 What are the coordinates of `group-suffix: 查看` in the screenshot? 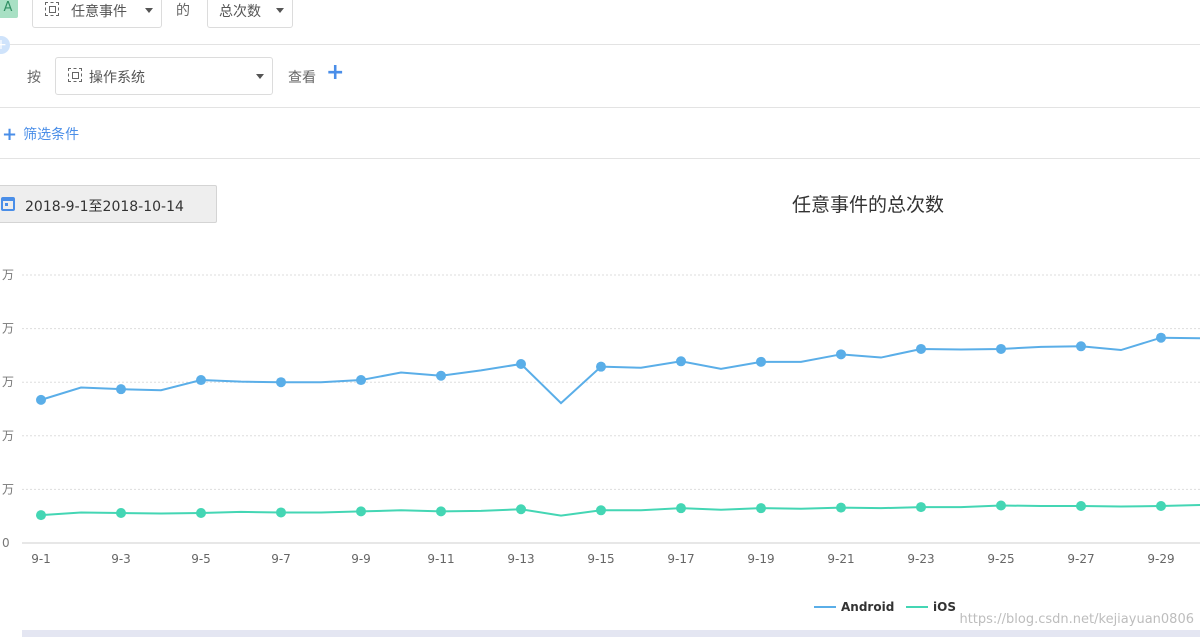 It's located at (302, 78).